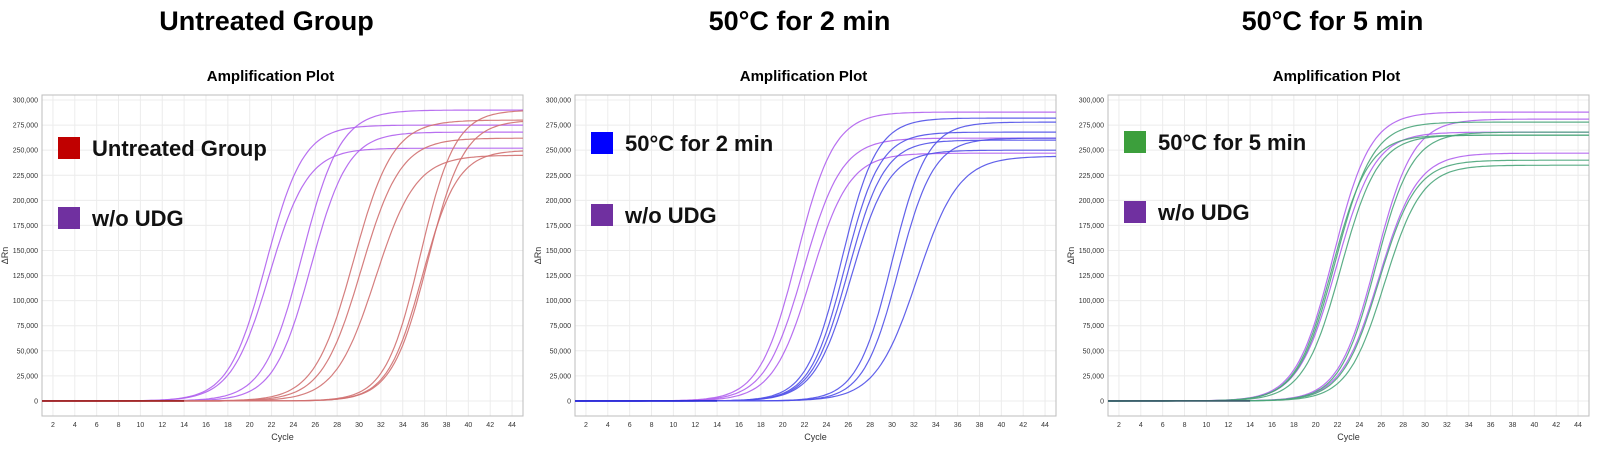 Image resolution: width=1600 pixels, height=456 pixels. I want to click on legend-label: Untreated Group, so click(179, 148).